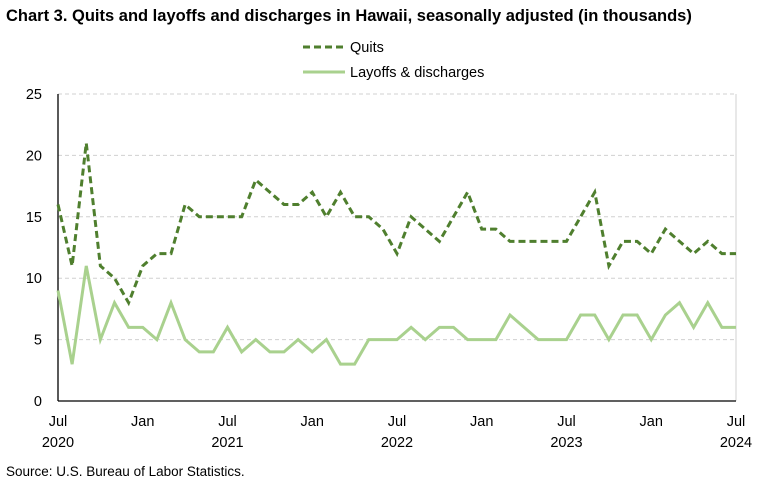  Describe the element at coordinates (58, 443) in the screenshot. I see `x-tick-year: 2020` at that location.